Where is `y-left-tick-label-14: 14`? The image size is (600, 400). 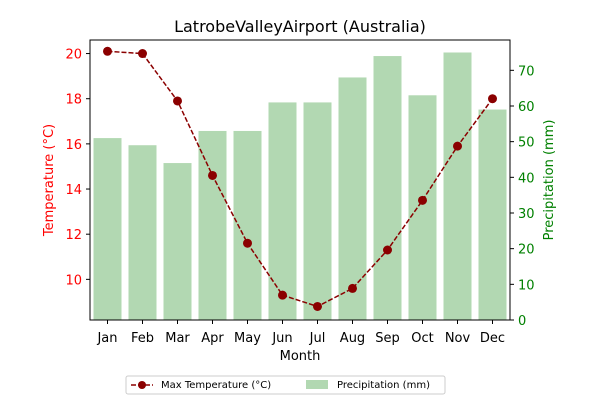
y-left-tick-label-14: 14 is located at coordinates (73, 190).